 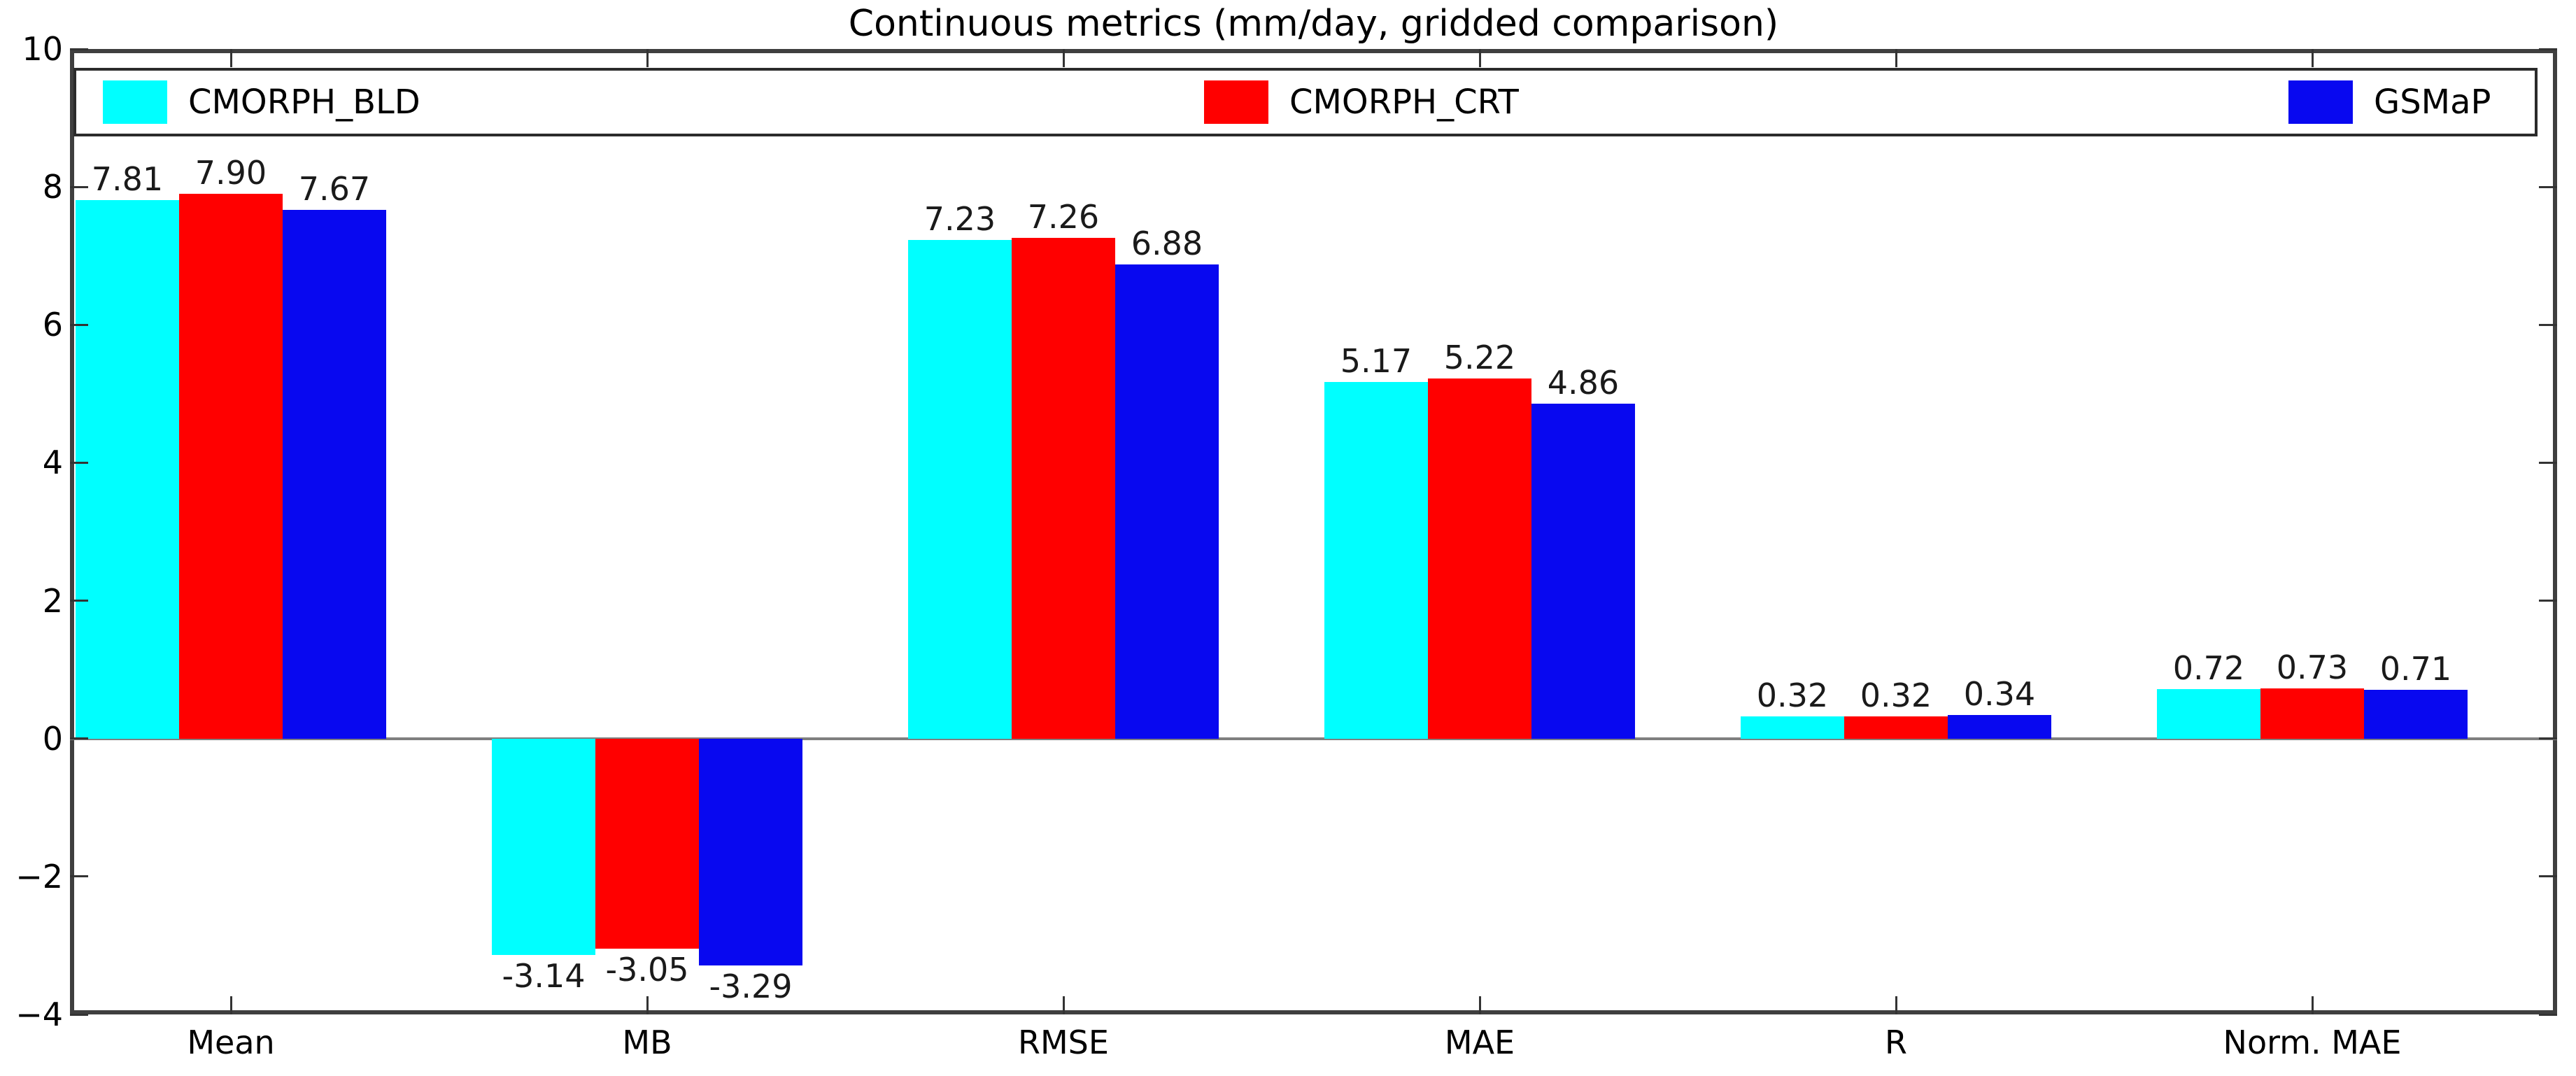 What do you see at coordinates (1583, 382) in the screenshot?
I see `bar-value-label: 4.86` at bounding box center [1583, 382].